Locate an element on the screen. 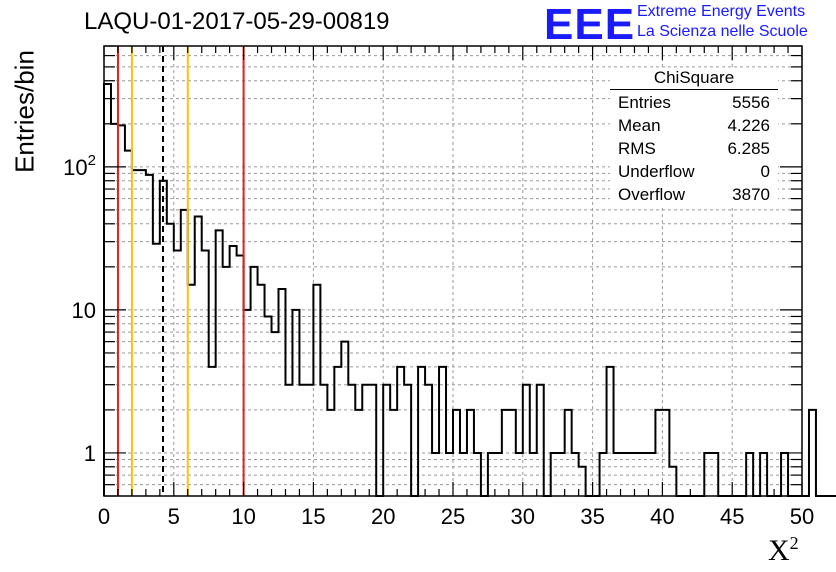 The width and height of the screenshot is (836, 572). stats-row: RMS 6.285 is located at coordinates (694, 150).